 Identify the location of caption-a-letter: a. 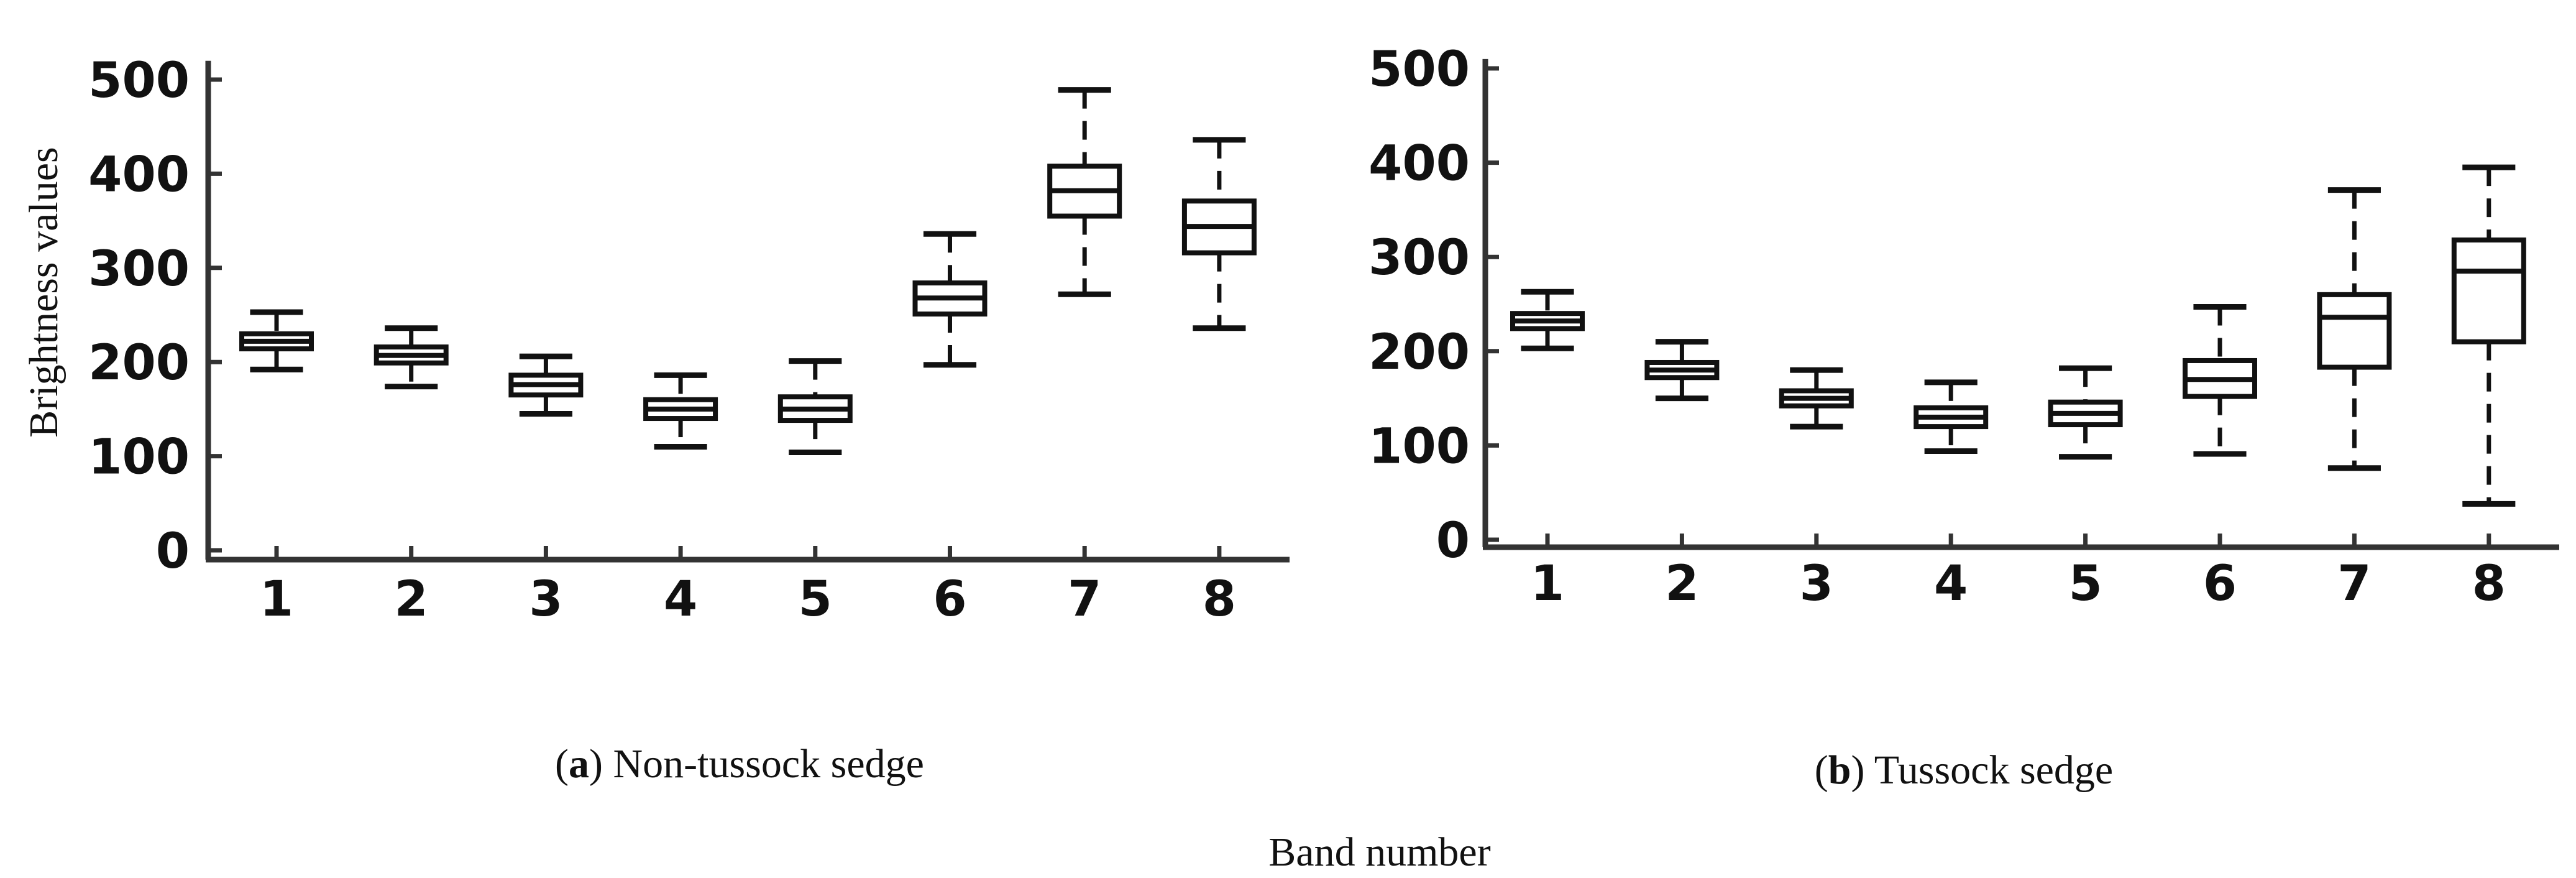
(579, 764).